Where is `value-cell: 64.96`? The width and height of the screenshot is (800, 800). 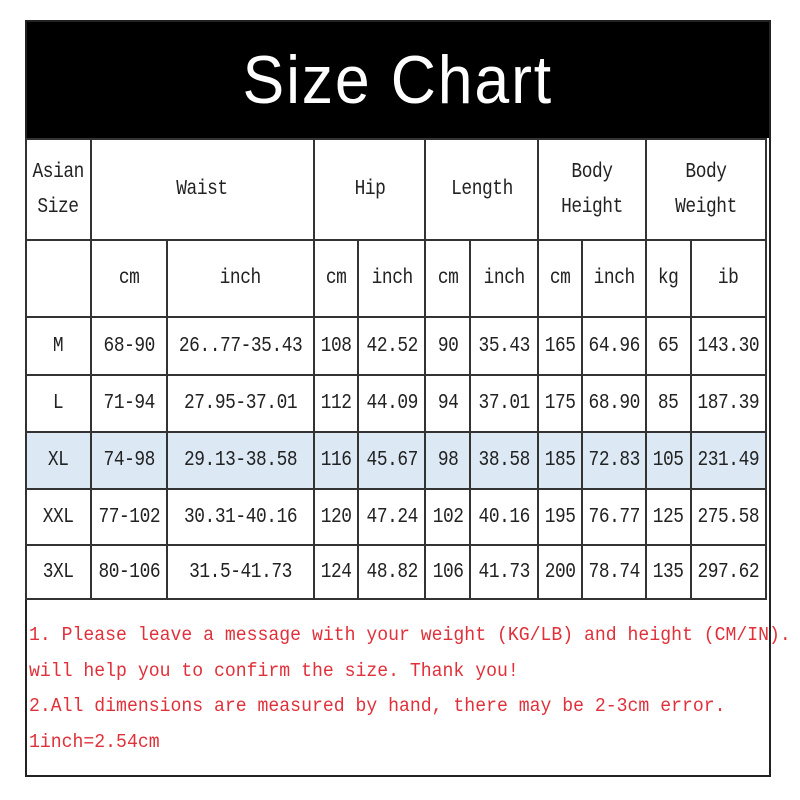 value-cell: 64.96 is located at coordinates (614, 346).